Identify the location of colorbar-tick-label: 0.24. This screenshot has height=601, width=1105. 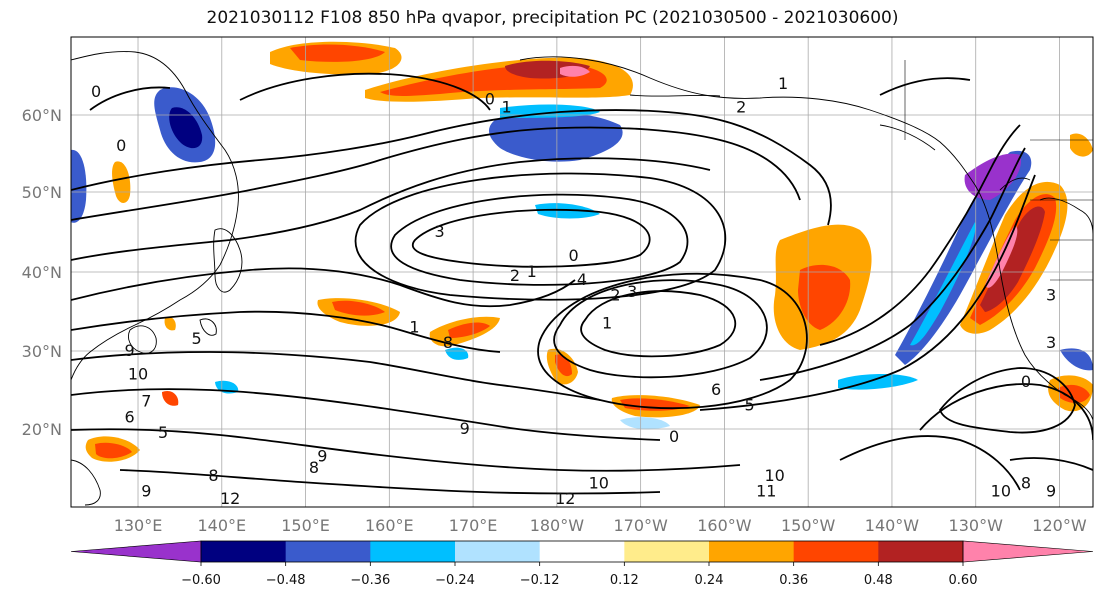
(709, 580).